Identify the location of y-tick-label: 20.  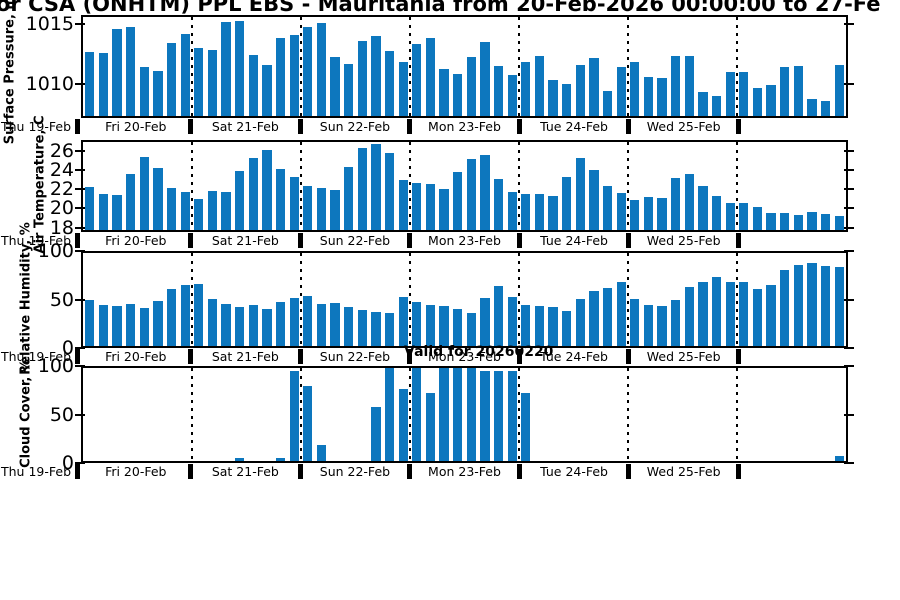
(61, 208).